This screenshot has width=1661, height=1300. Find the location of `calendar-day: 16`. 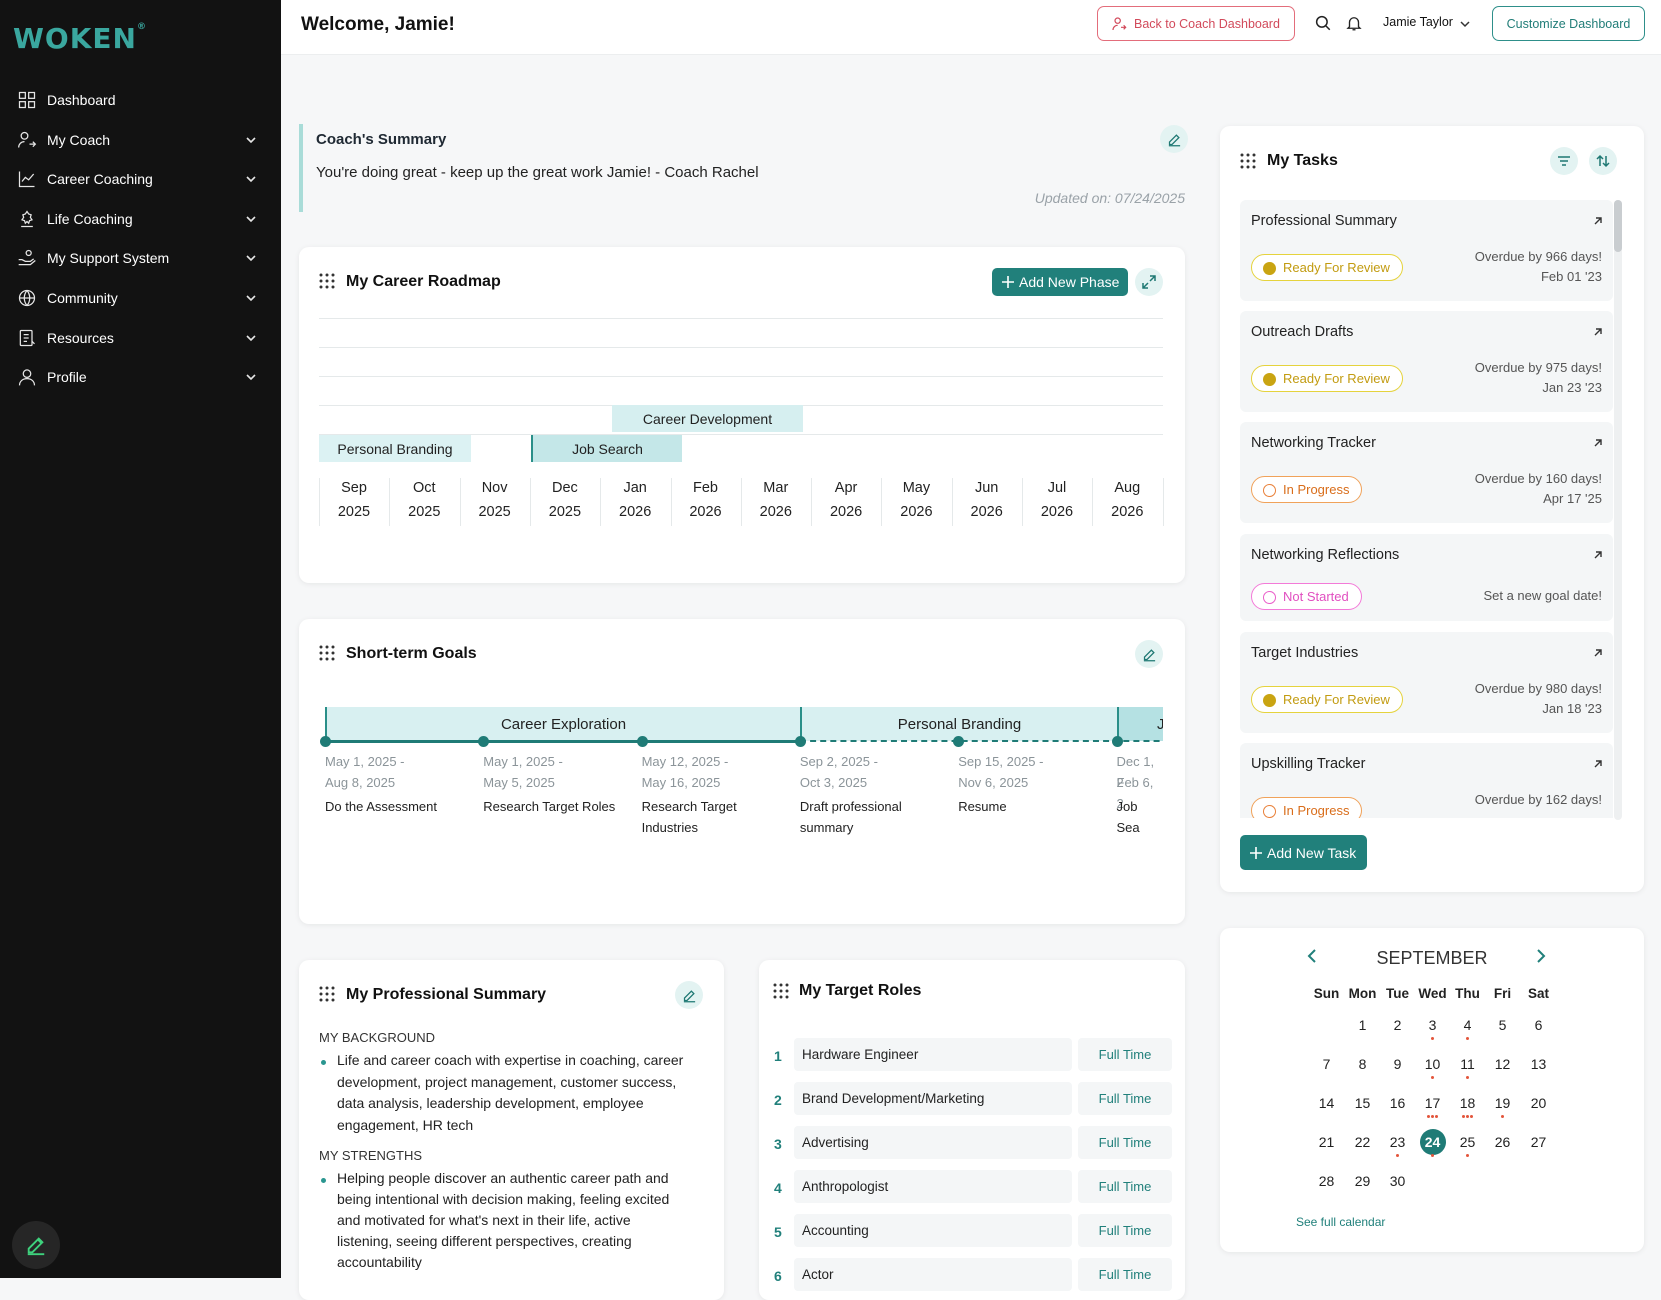

calendar-day: 16 is located at coordinates (1397, 1103).